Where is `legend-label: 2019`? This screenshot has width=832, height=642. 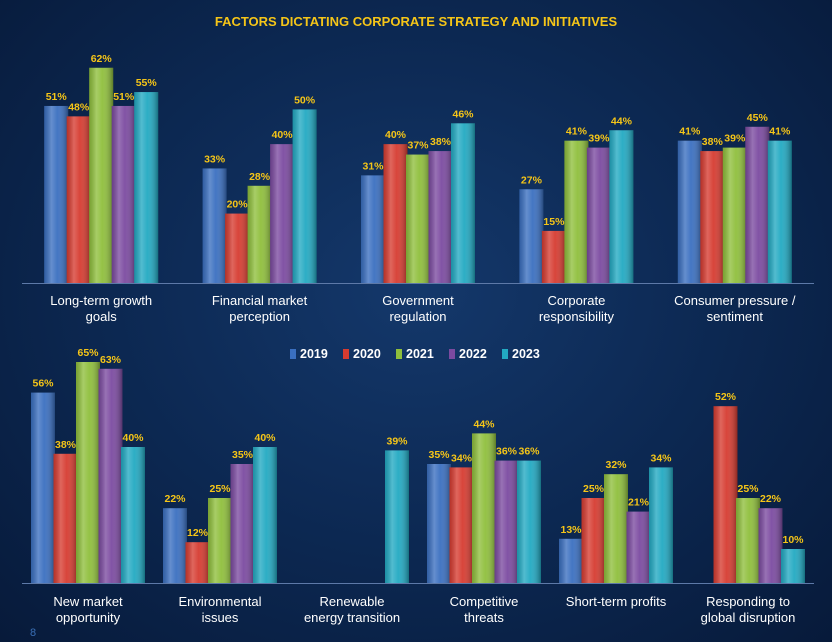
legend-label: 2019 is located at coordinates (314, 354).